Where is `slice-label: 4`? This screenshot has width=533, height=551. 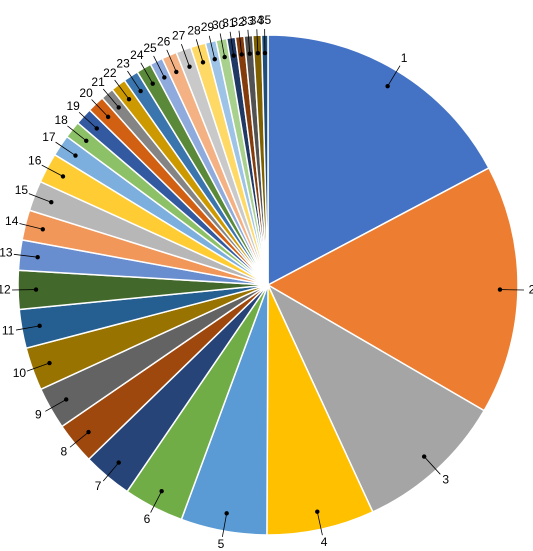
slice-label: 4 is located at coordinates (324, 542).